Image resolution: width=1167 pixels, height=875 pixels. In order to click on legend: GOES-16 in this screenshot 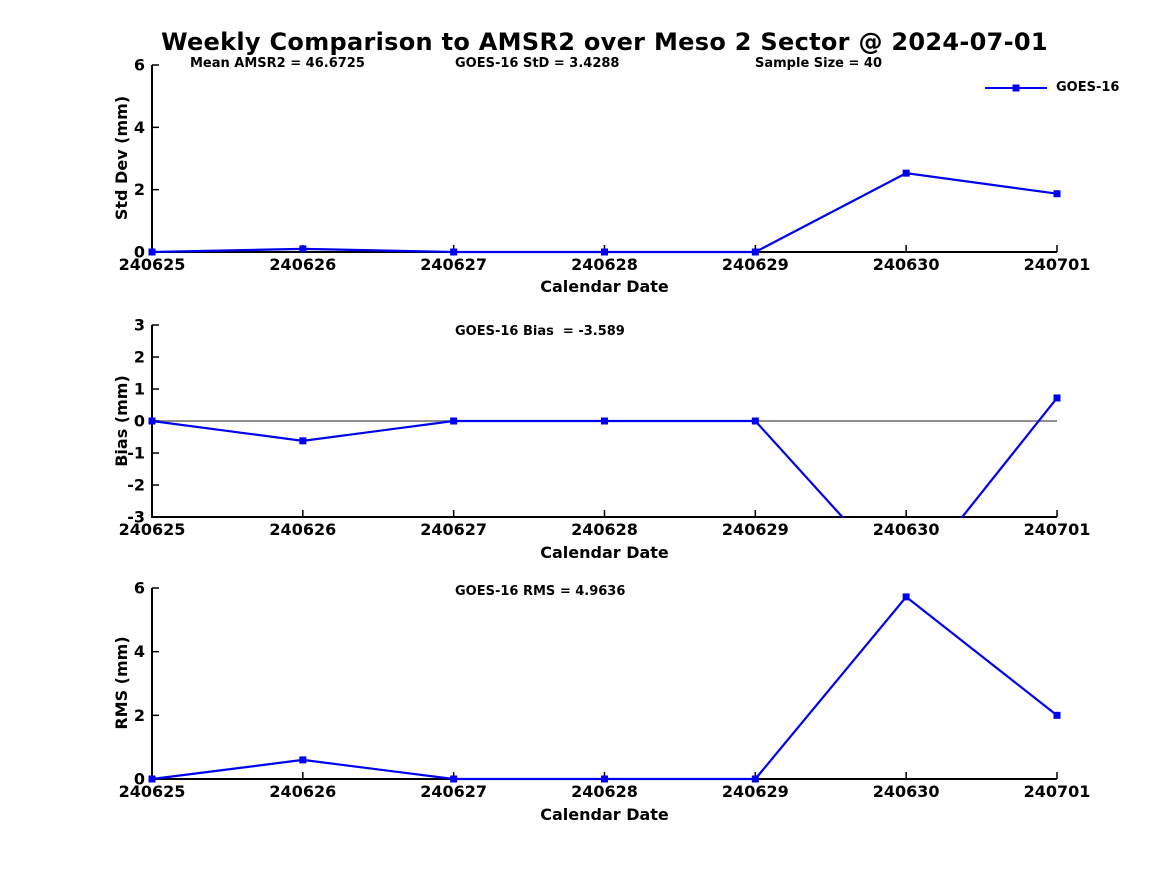, I will do `click(1052, 87)`.